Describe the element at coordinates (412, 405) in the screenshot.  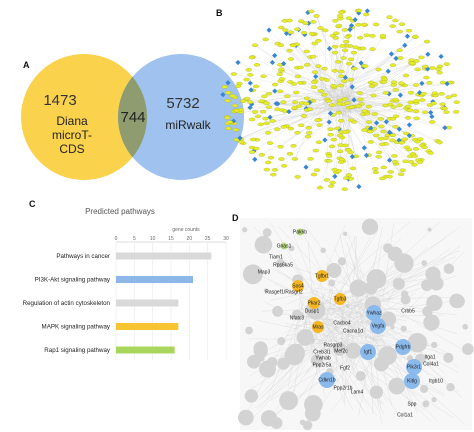
I see `network-d-gene-label: Spp` at that location.